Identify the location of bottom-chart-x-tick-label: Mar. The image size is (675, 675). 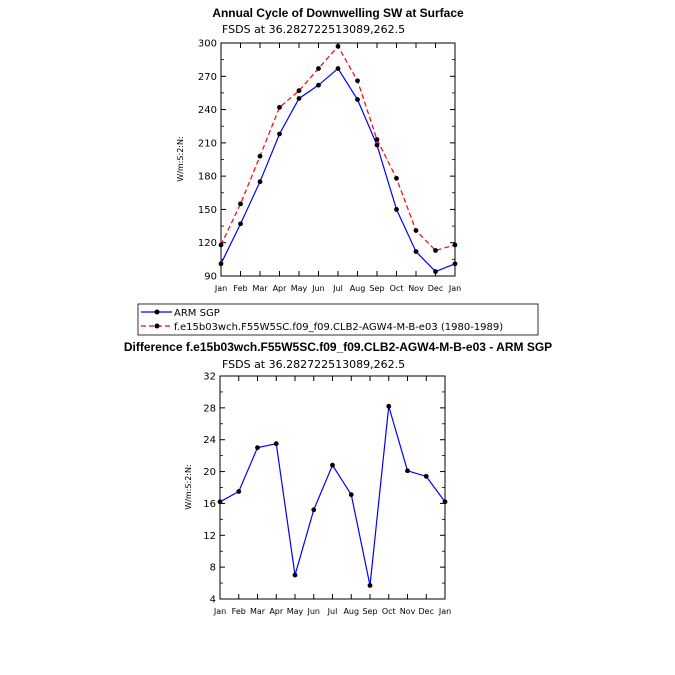
(258, 611).